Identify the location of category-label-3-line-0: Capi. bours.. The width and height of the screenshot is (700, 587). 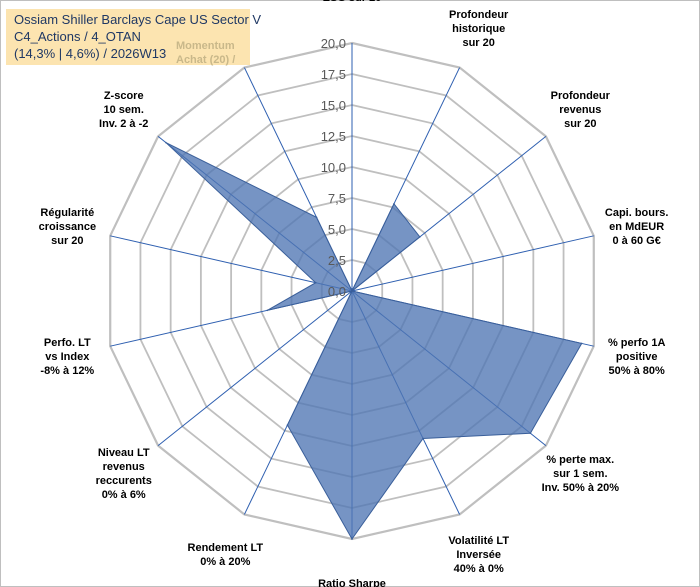
(637, 213).